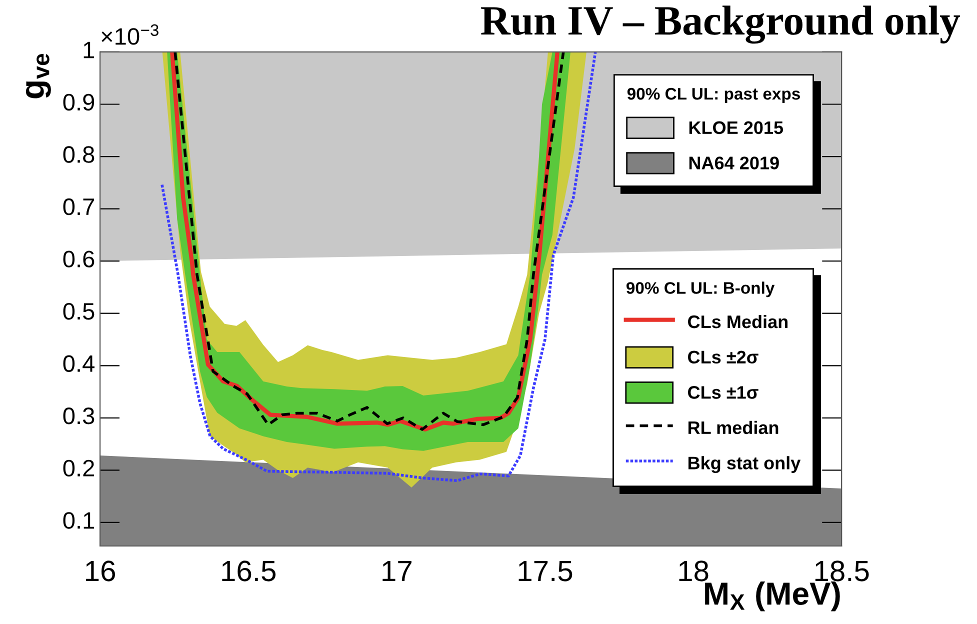 The image size is (977, 624). Describe the element at coordinates (130, 34) in the screenshot. I see `text: ×10$^{−3}$` at that location.